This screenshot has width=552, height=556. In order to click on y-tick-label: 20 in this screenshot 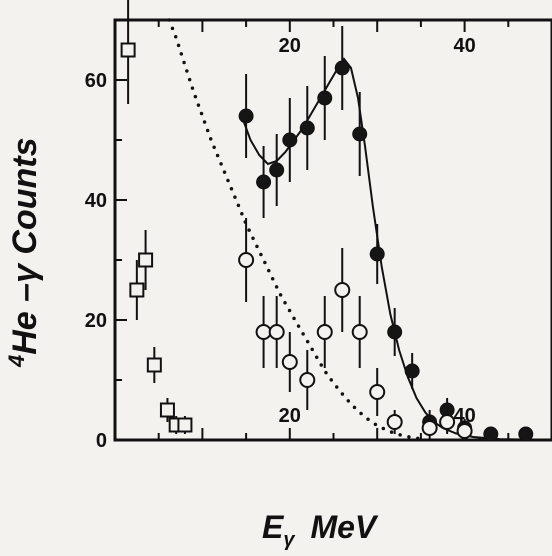, I will do `click(96, 321)`.